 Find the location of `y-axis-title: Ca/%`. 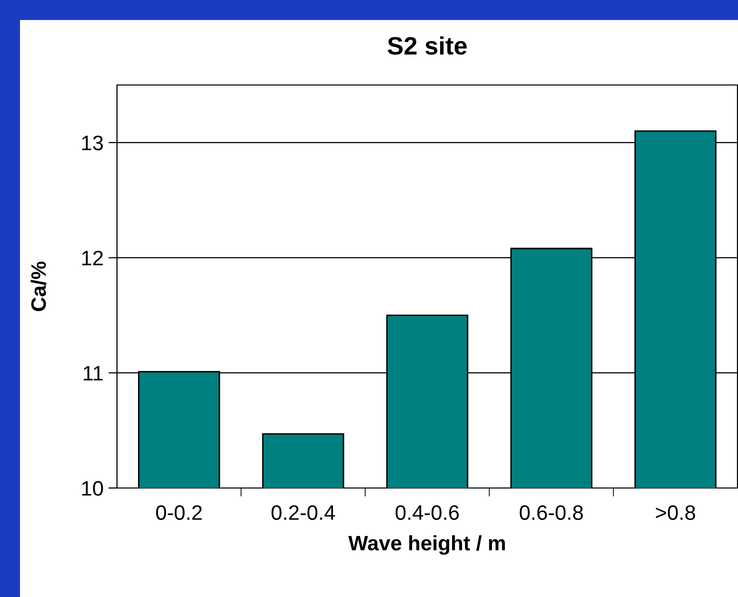

y-axis-title: Ca/% is located at coordinates (38, 287).